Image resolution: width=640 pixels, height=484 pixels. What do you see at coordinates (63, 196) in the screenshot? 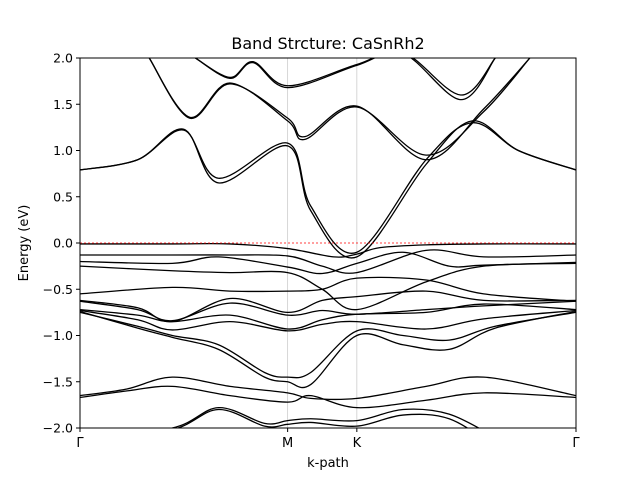
I see `y-tick-label-5: 0.5` at bounding box center [63, 196].